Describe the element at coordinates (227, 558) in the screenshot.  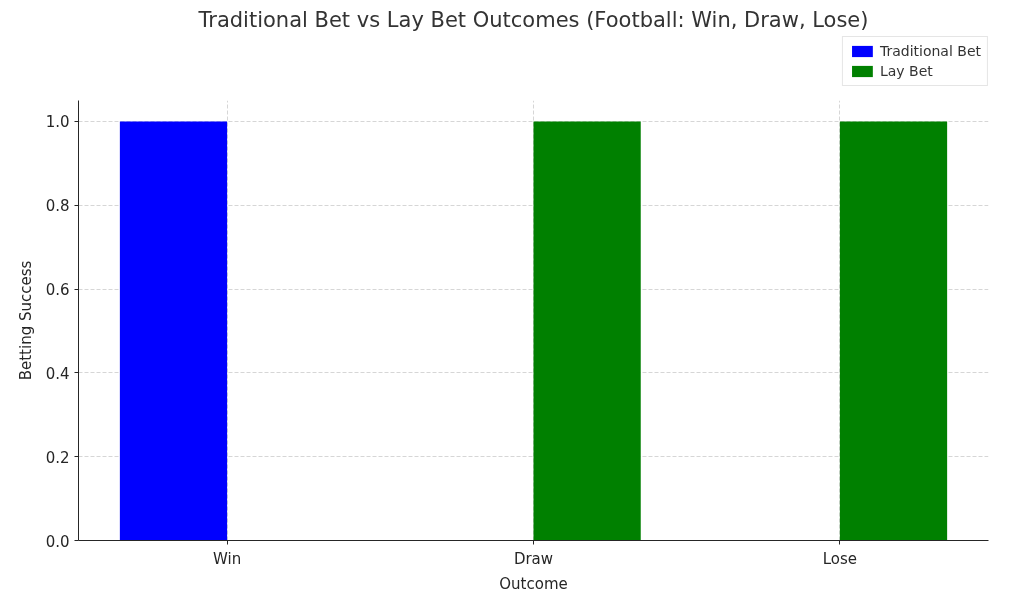
I see `x-tick-label: Win` at that location.